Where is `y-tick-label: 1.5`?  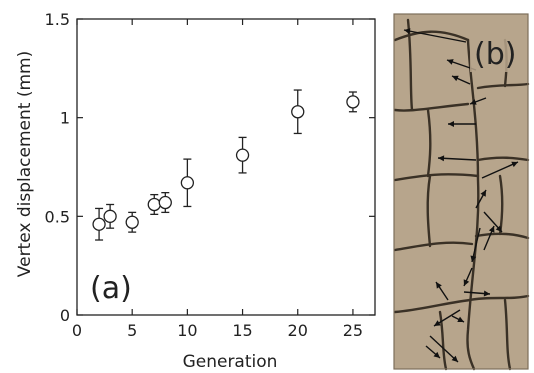
y-tick-label: 1.5 is located at coordinates (57, 19).